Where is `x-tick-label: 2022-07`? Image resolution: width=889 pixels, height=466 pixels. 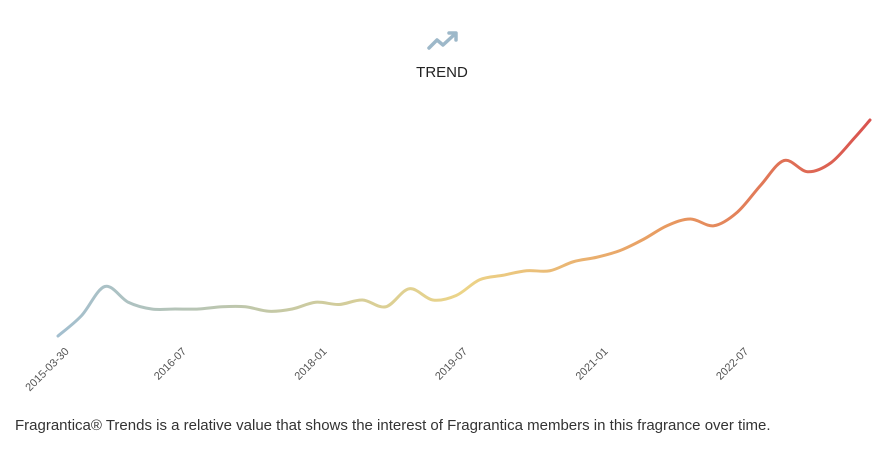
x-tick-label: 2022-07 is located at coordinates (732, 364).